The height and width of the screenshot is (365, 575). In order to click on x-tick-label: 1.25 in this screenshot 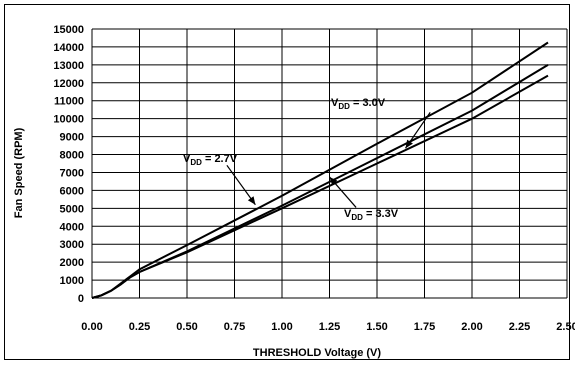, I will do `click(329, 327)`.